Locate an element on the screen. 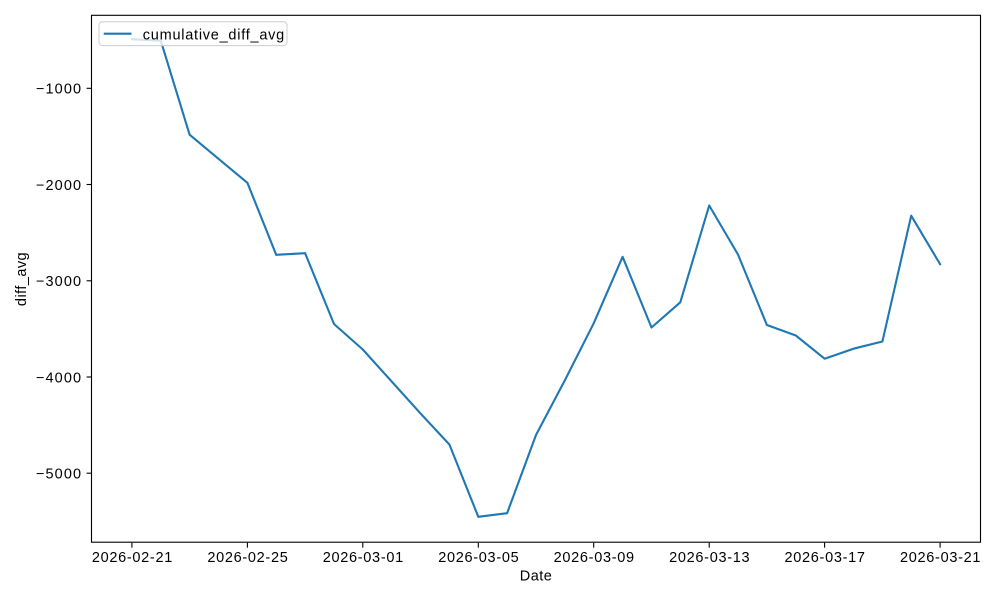 This screenshot has width=1000, height=600. svg-text: cumulative_diff_avg is located at coordinates (214, 36).